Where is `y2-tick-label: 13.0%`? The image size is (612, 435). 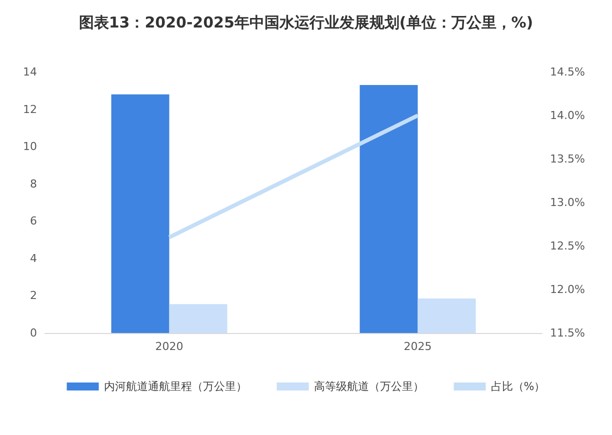 y2-tick-label: 13.0% is located at coordinates (567, 202).